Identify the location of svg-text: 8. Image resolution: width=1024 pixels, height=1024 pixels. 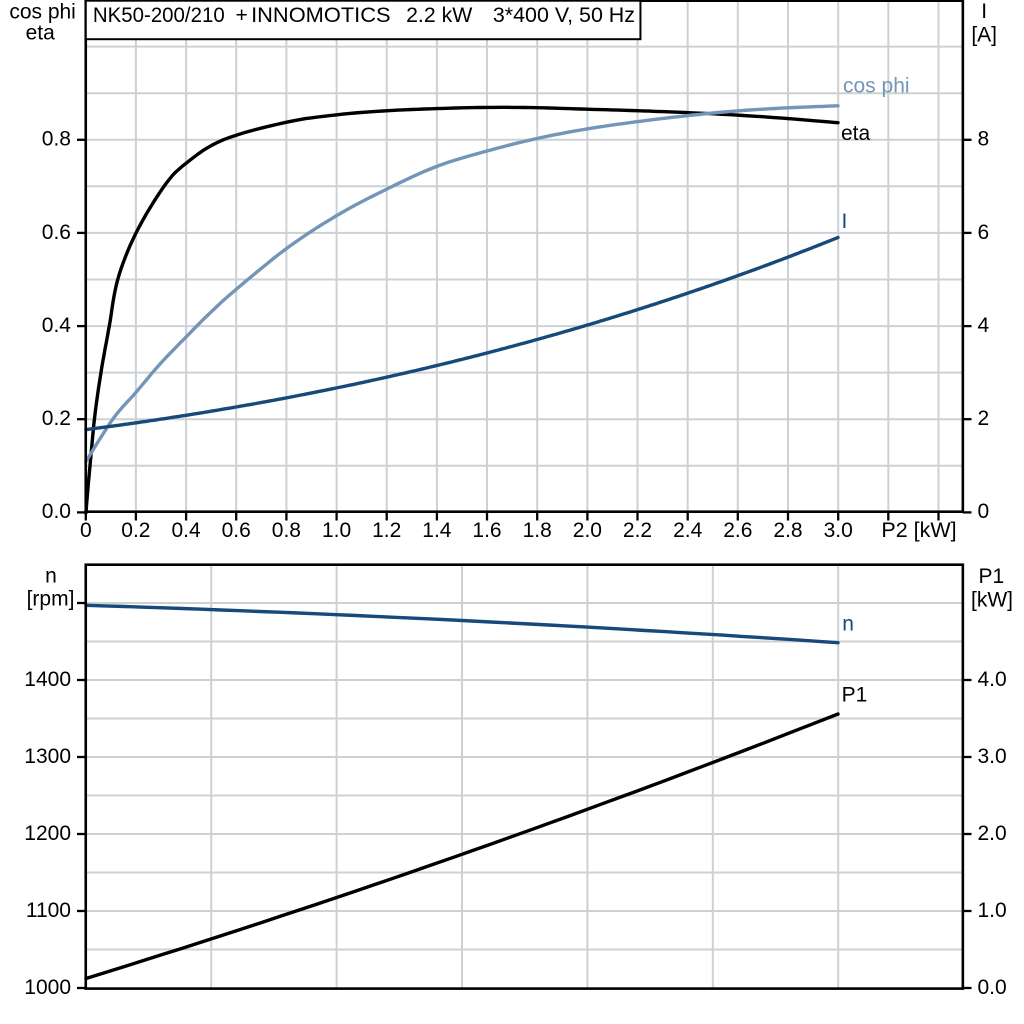
(984, 139).